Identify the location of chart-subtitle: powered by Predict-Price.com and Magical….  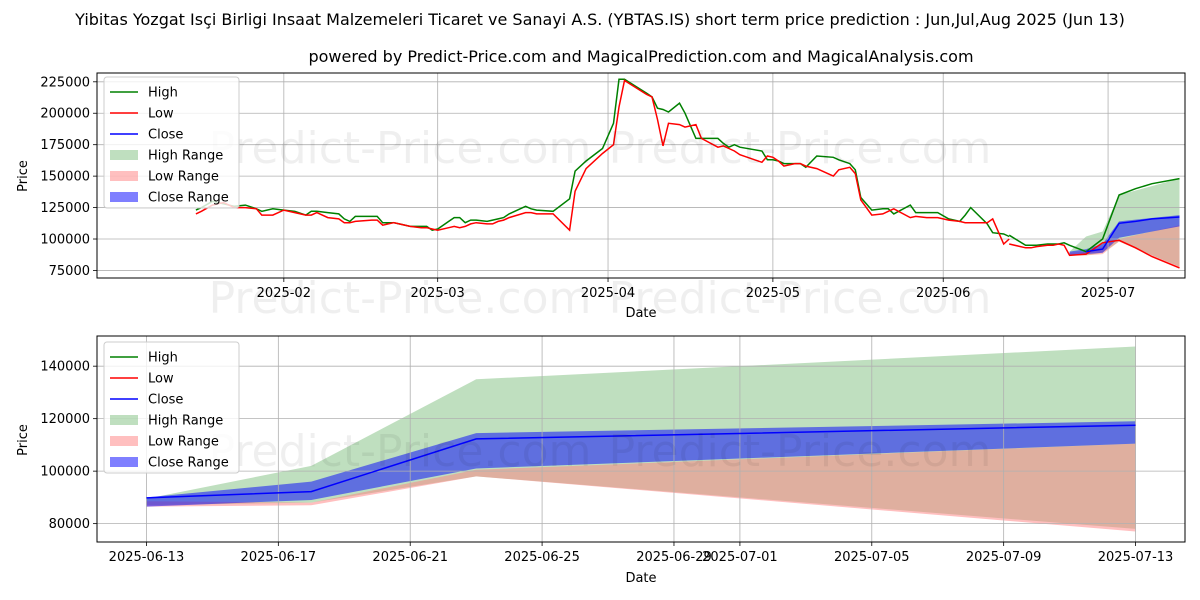
(640, 56).